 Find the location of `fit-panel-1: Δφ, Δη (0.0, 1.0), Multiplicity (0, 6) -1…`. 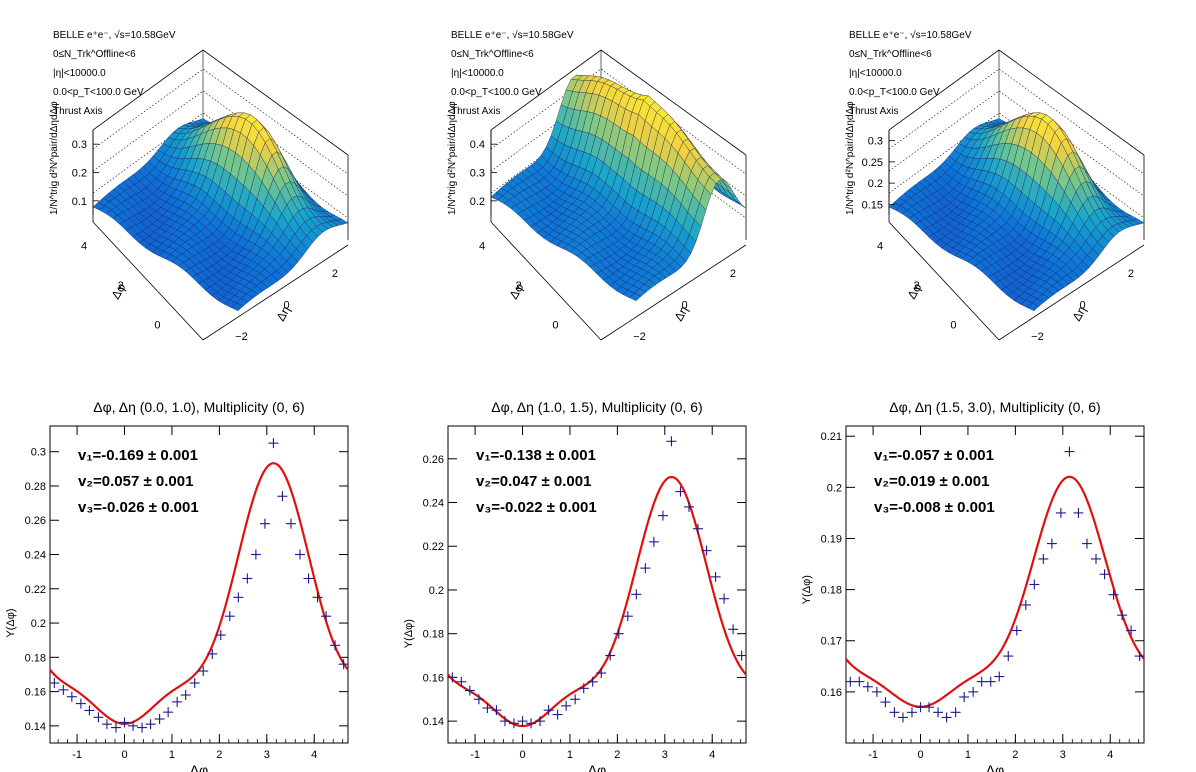

fit-panel-1: Δφ, Δη (0.0, 1.0), Multiplicity (0, 6) -1… is located at coordinates (177, 585).